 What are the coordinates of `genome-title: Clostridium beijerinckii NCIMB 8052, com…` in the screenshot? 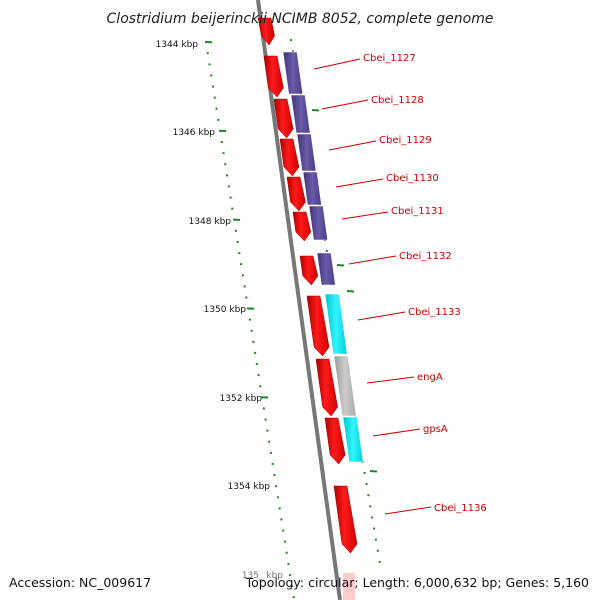 It's located at (300, 19).